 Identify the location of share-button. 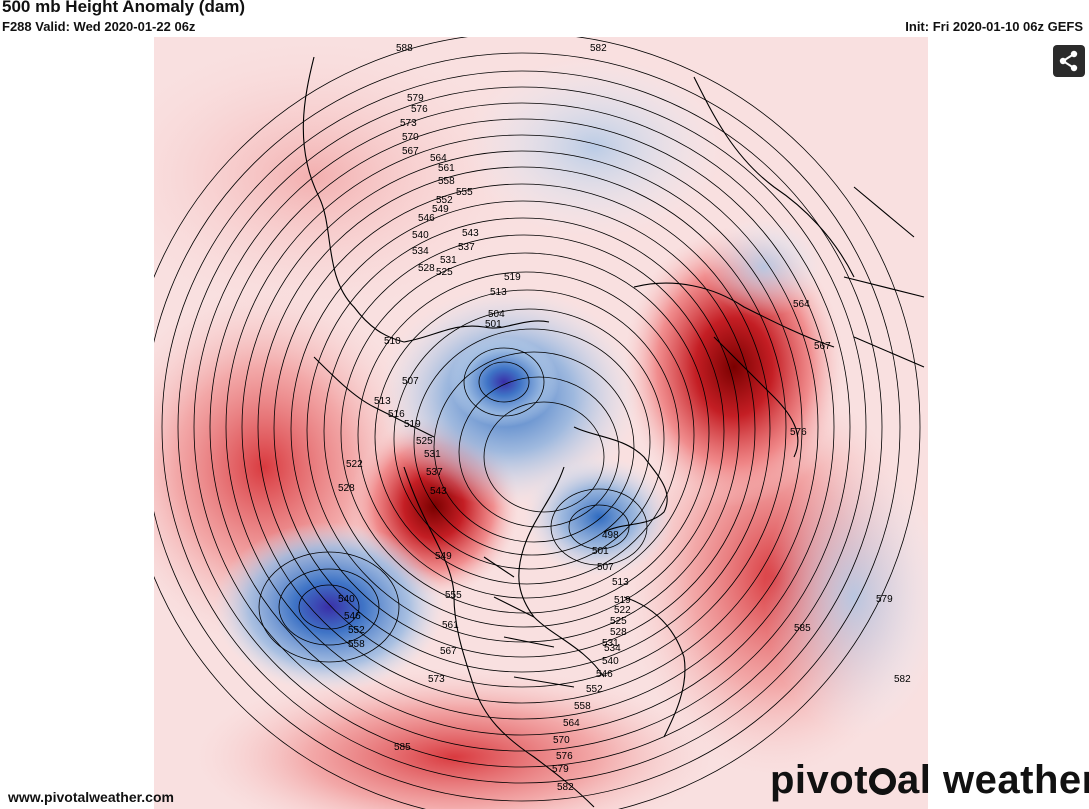
(1069, 61).